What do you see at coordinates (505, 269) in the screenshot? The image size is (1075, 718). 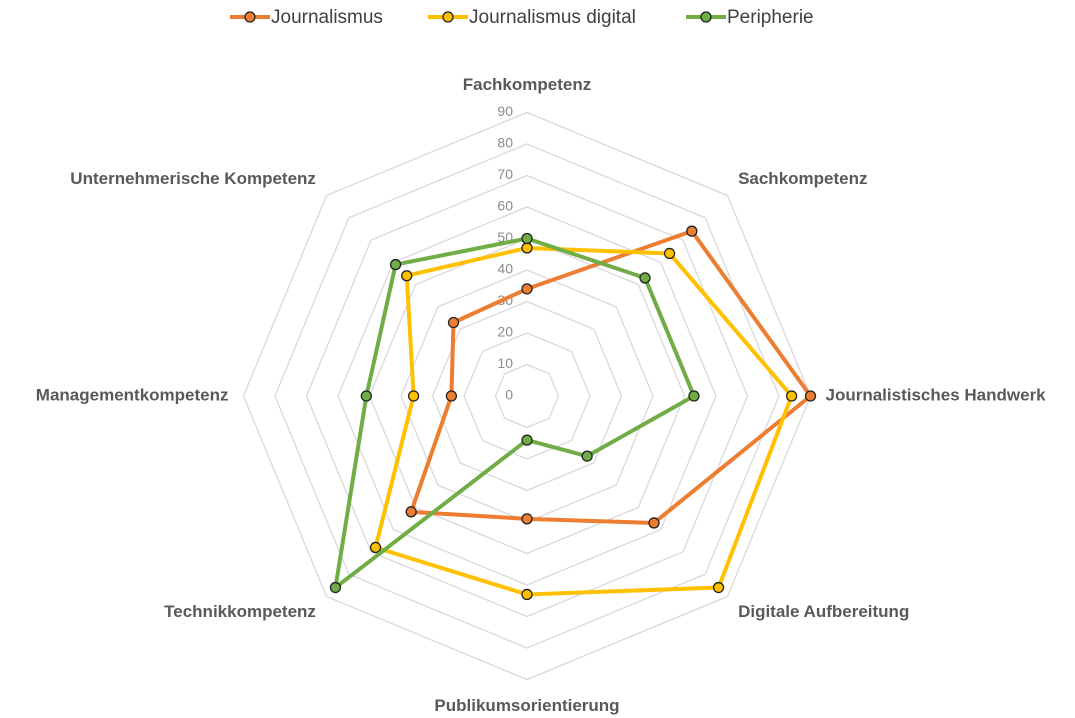 I see `tick-label: 40` at bounding box center [505, 269].